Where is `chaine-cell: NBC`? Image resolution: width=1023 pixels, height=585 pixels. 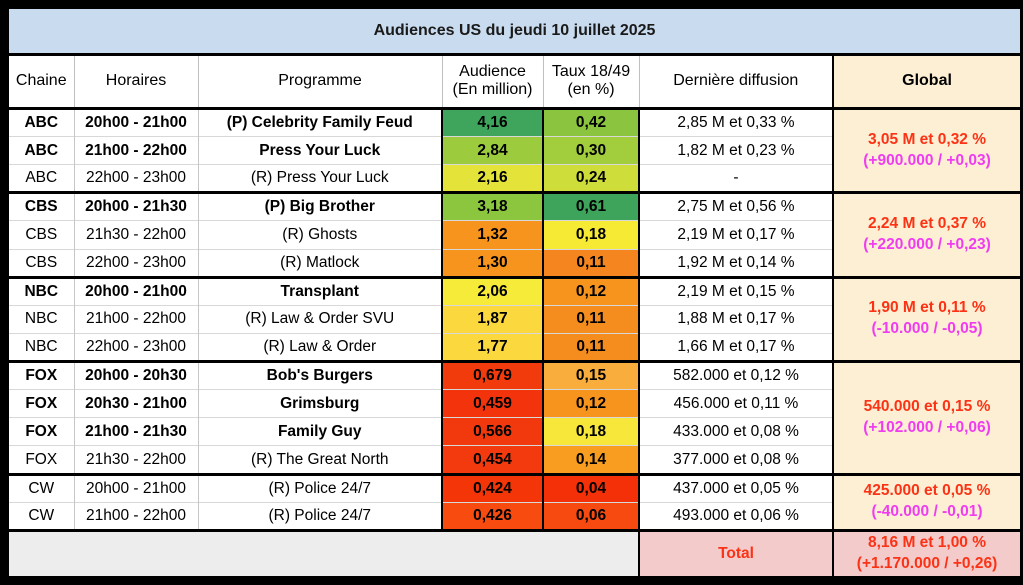
chaine-cell: NBC is located at coordinates (41, 347).